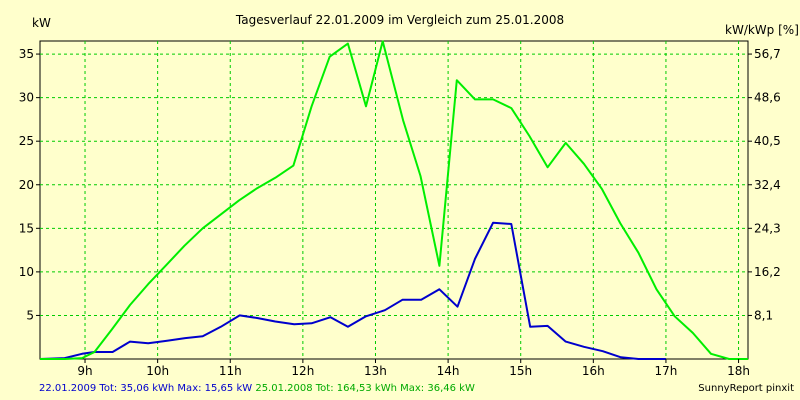 This screenshot has height=400, width=800. What do you see at coordinates (520, 371) in the screenshot?
I see `x-tick-label-6: 15h` at bounding box center [520, 371].